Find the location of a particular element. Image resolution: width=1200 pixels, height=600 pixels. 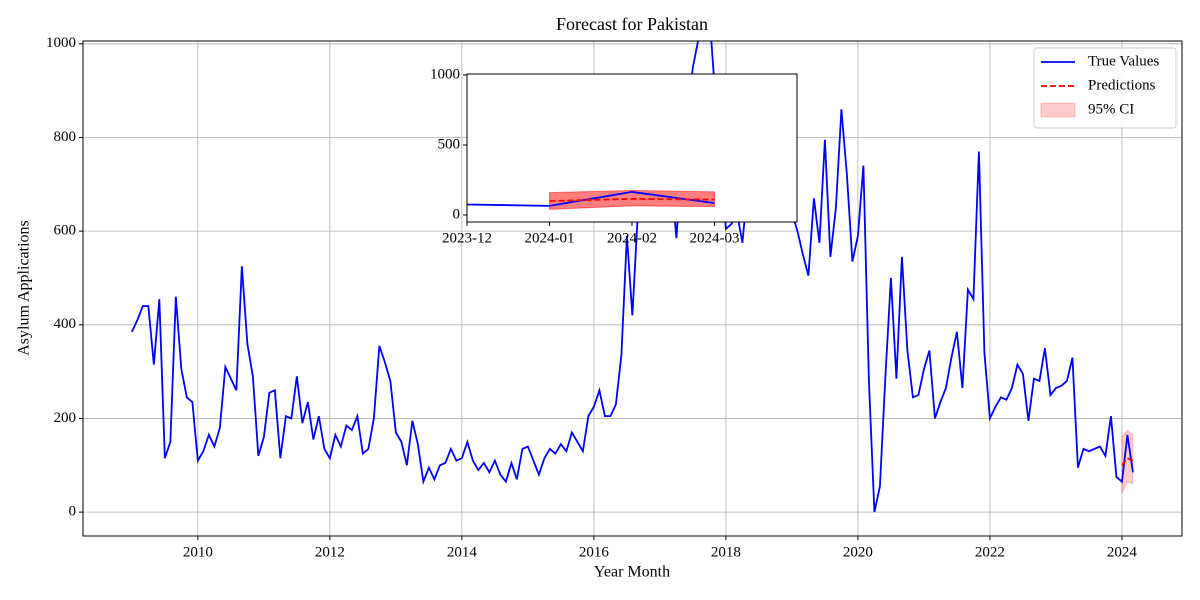

x-tick-label: 2024-02 is located at coordinates (632, 238).